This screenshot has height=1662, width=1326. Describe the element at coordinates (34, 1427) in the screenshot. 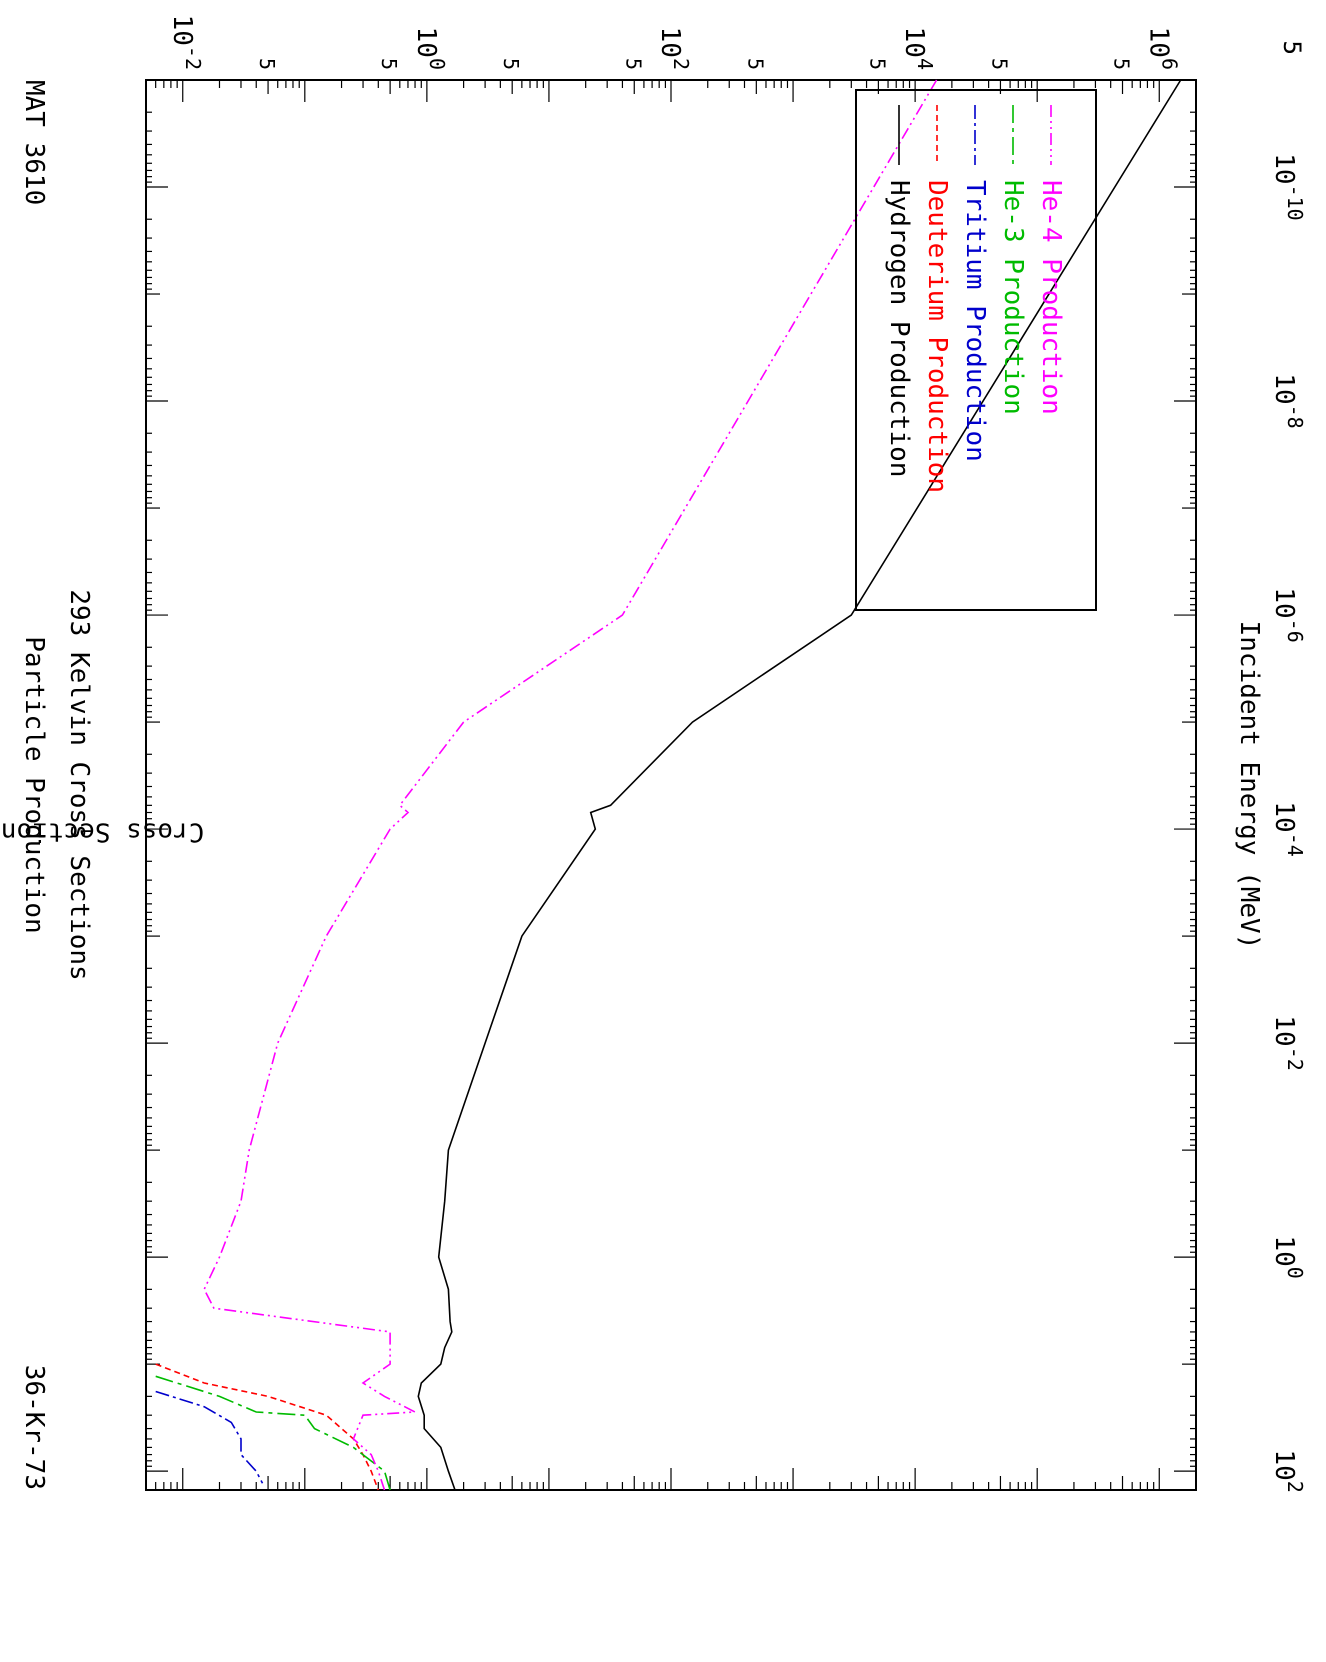

I see `nuclide-label: 36-Kr-73` at that location.